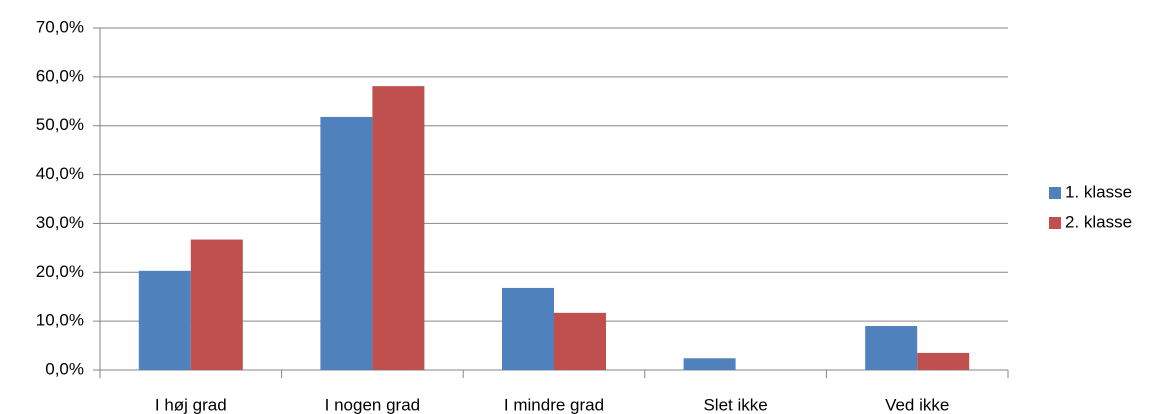 The width and height of the screenshot is (1164, 414). What do you see at coordinates (64, 368) in the screenshot?
I see `y-tick-label: 0,0%` at bounding box center [64, 368].